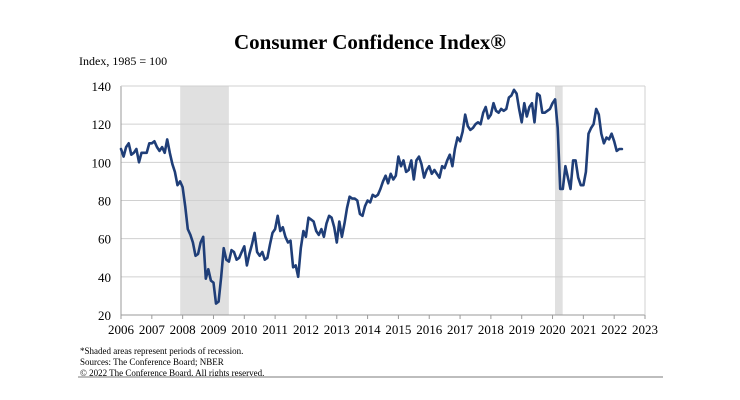 The height and width of the screenshot is (400, 740). I want to click on x-tick-label: 2019, so click(522, 329).